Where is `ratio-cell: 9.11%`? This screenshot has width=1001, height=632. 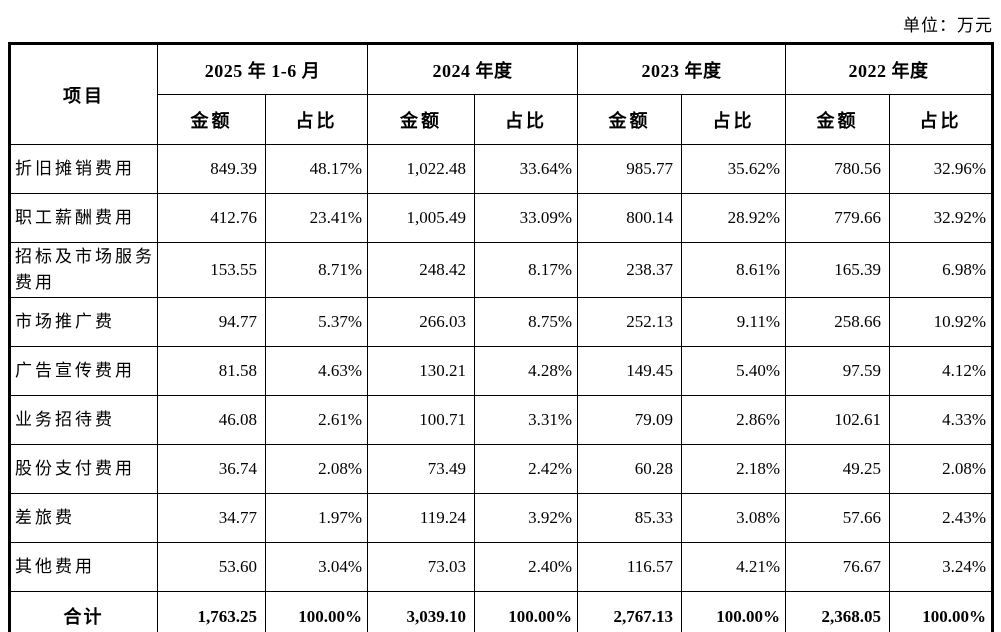
ratio-cell: 9.11% is located at coordinates (733, 322).